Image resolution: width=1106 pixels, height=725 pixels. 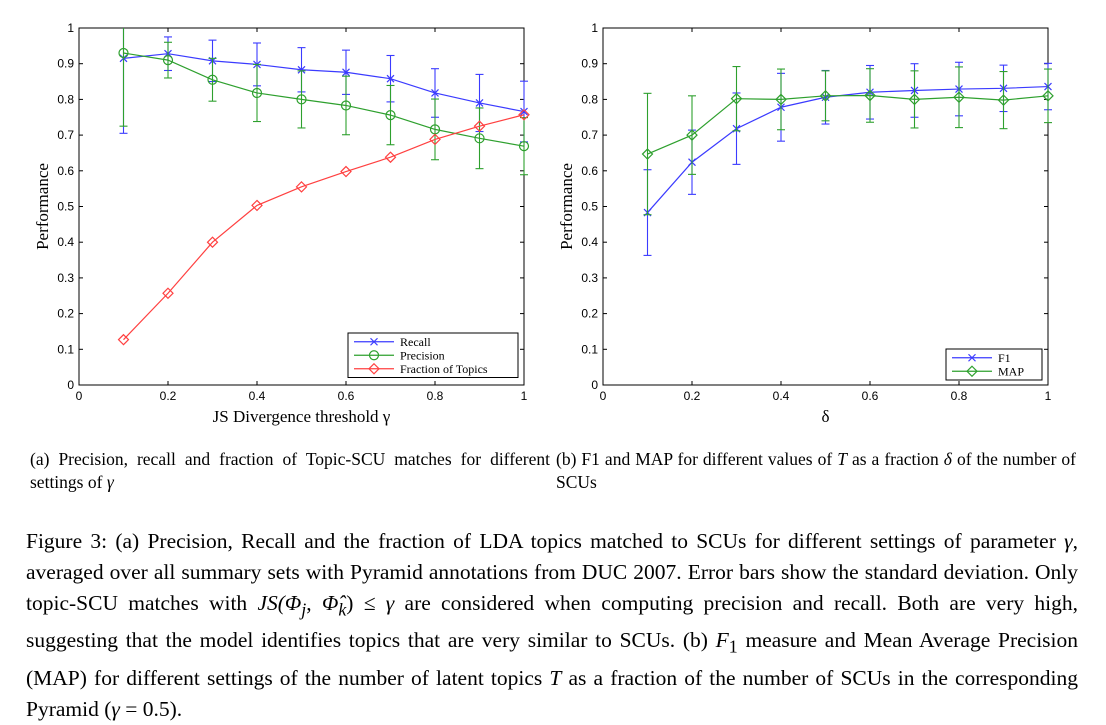 I want to click on y-tick-label: 0.2, so click(x=589, y=314).